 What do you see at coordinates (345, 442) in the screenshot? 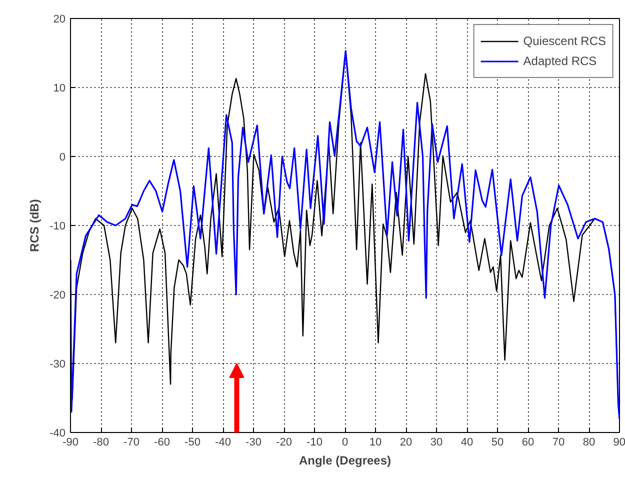
I see `x-tick-label: 0` at bounding box center [345, 442].